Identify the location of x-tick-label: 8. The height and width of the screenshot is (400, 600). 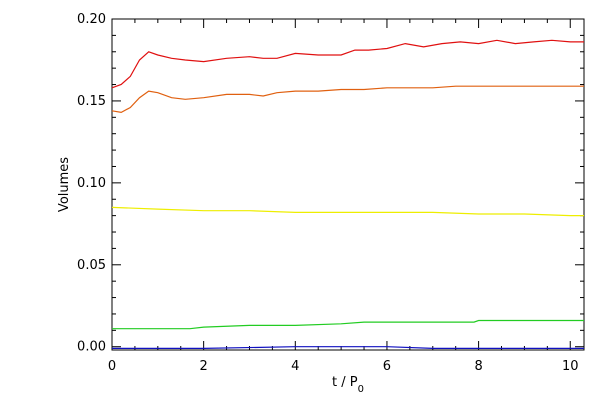
(478, 366).